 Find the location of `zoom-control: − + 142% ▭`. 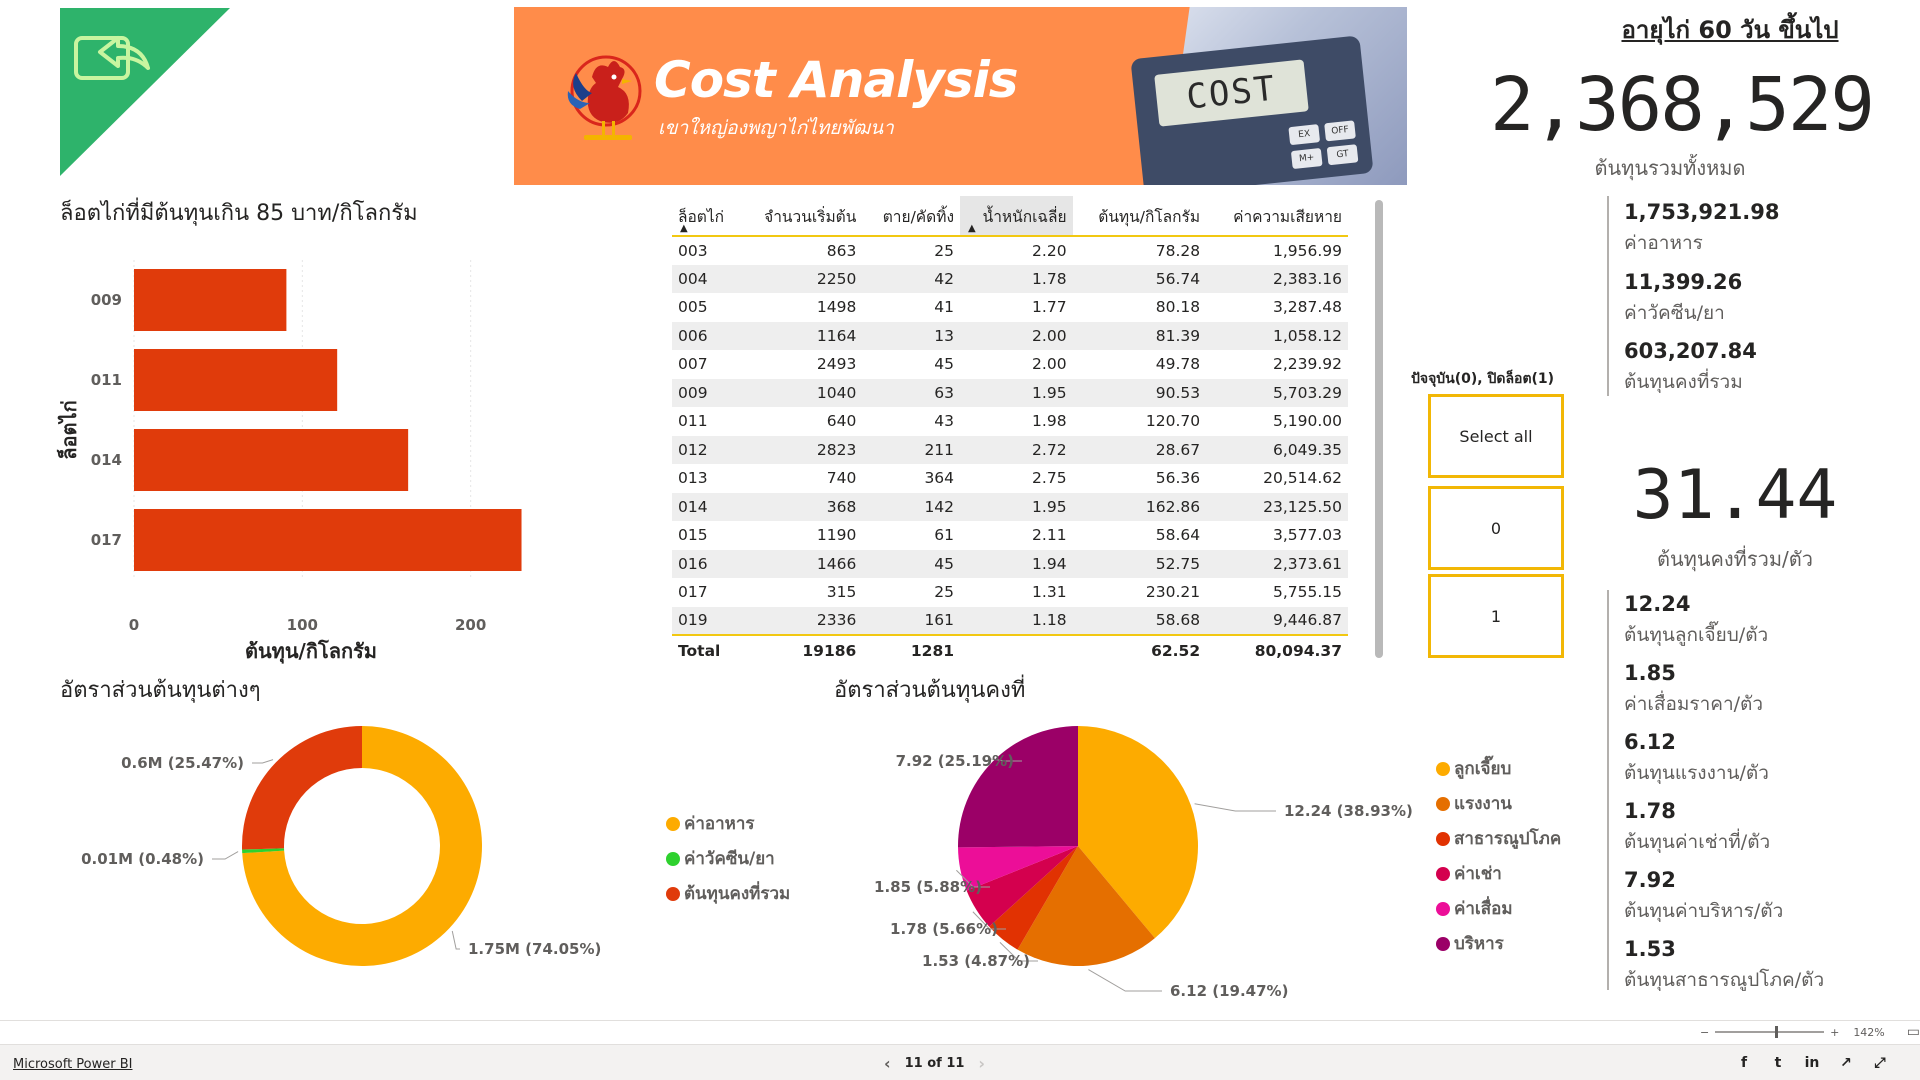

zoom-control: − + 142% ▭ is located at coordinates (1810, 1032).